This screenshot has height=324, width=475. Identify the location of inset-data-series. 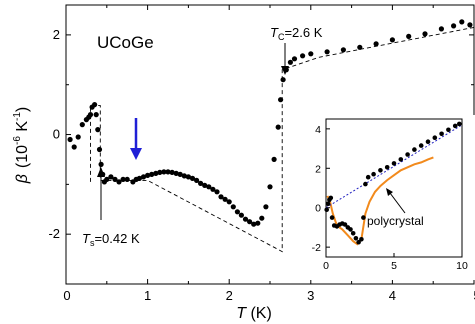
(393, 183).